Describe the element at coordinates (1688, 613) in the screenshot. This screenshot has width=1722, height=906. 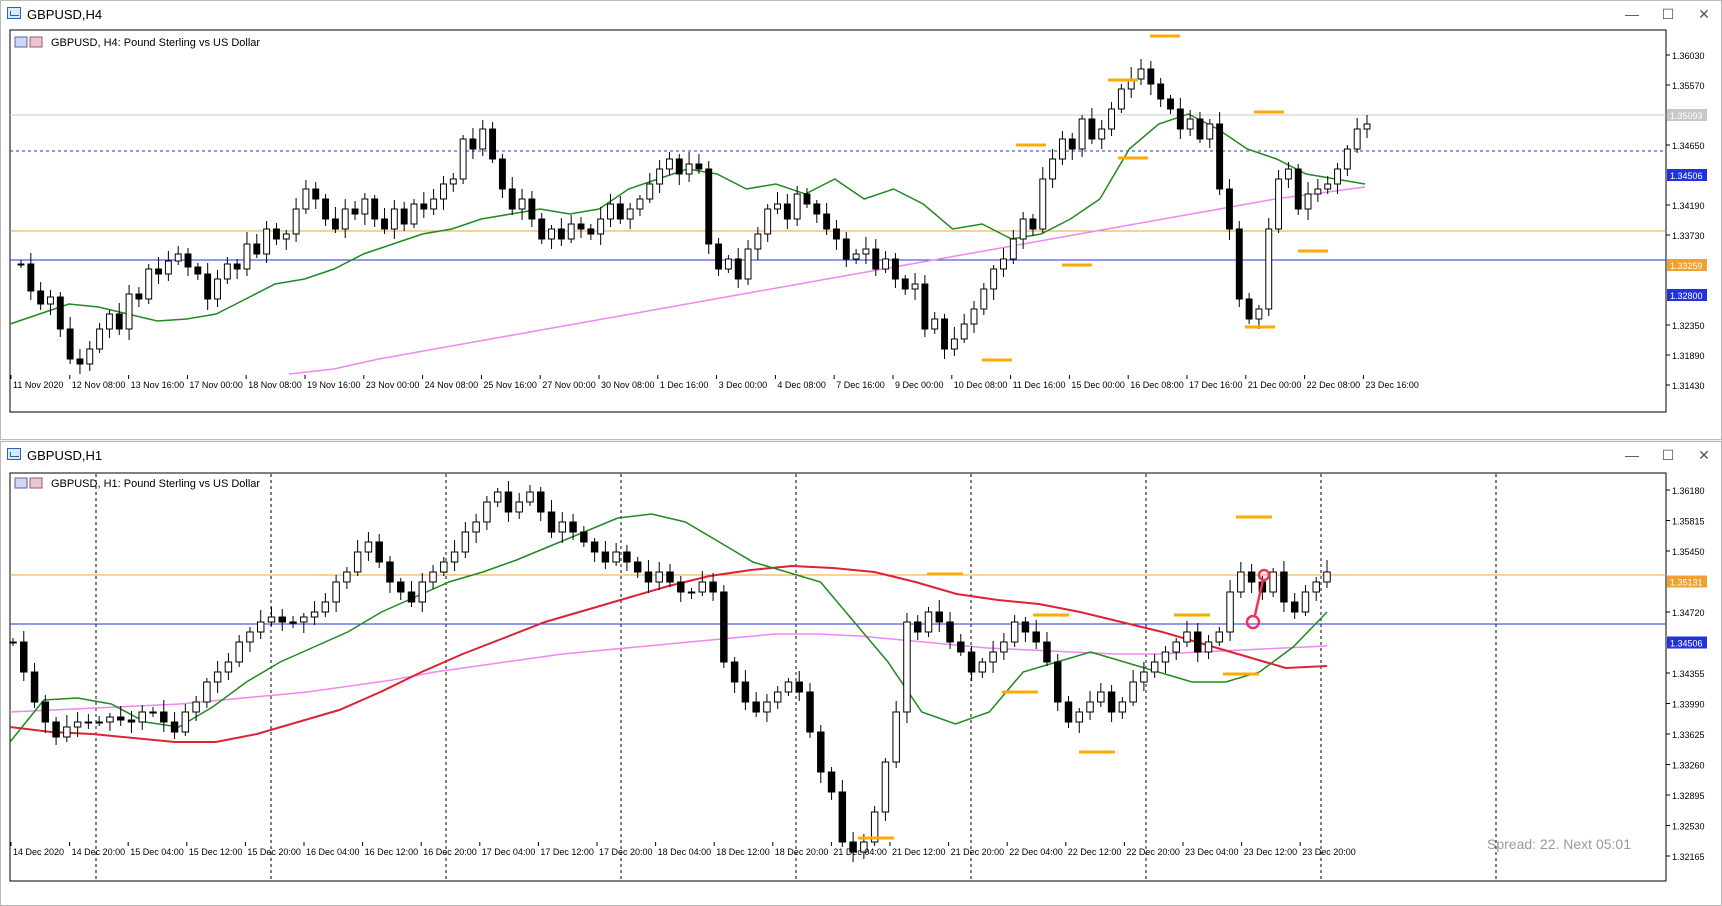
I see `price-tick-label: 1.34720` at that location.